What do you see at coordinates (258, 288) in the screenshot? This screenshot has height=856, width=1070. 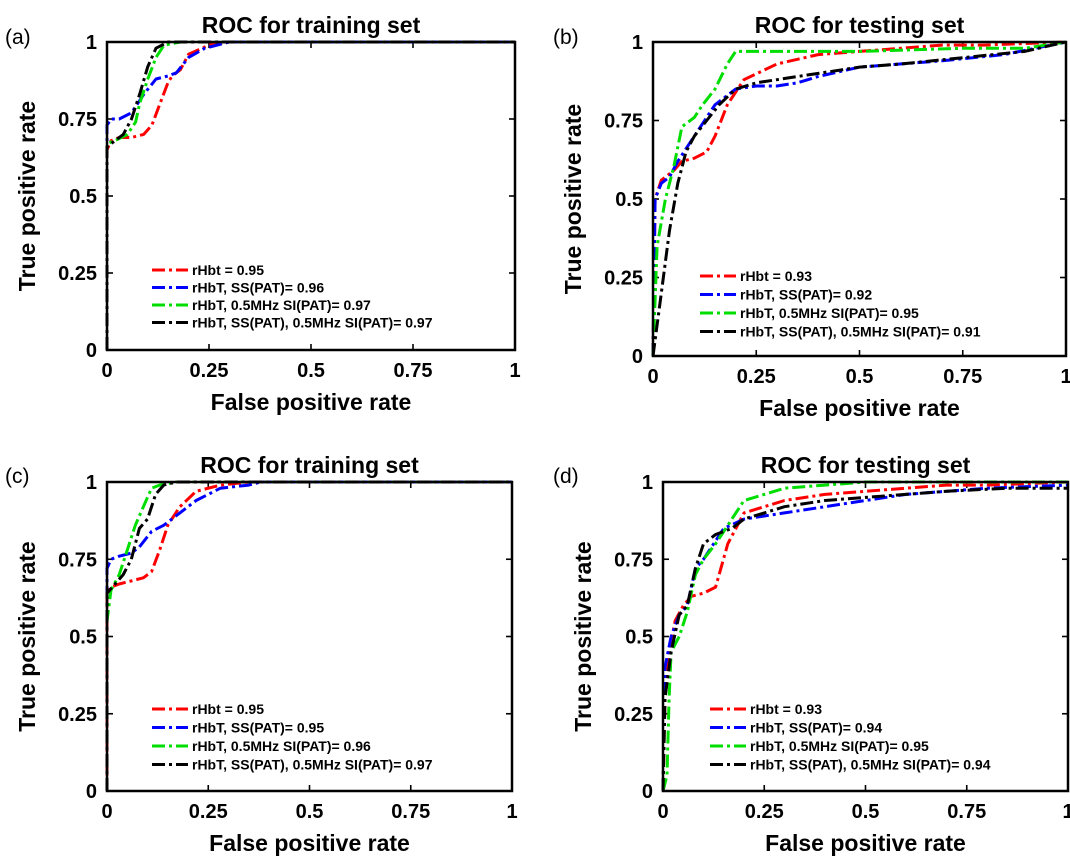 I see `legend-entry: rHbT, SS(PAT)= 0.96` at bounding box center [258, 288].